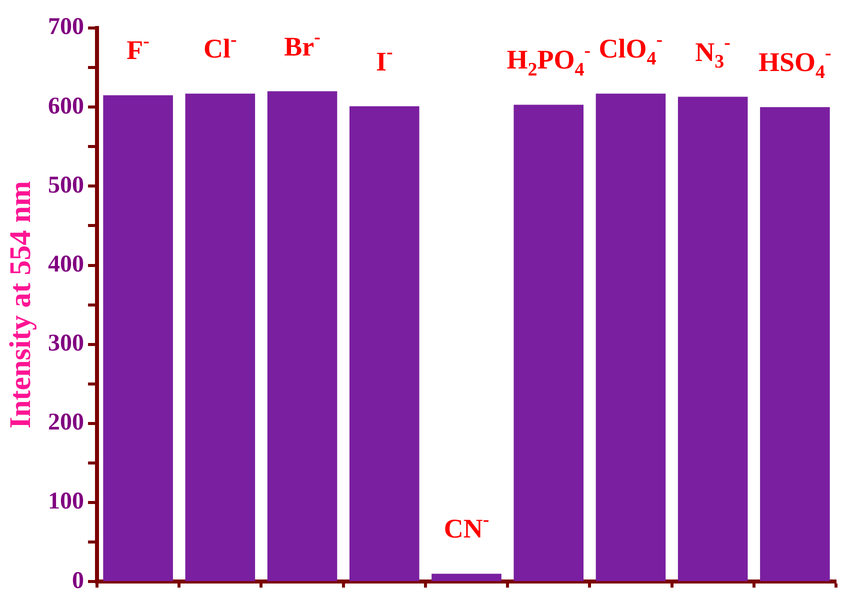 The image size is (862, 600). What do you see at coordinates (78, 581) in the screenshot?
I see `y-tick-label: 0` at bounding box center [78, 581].